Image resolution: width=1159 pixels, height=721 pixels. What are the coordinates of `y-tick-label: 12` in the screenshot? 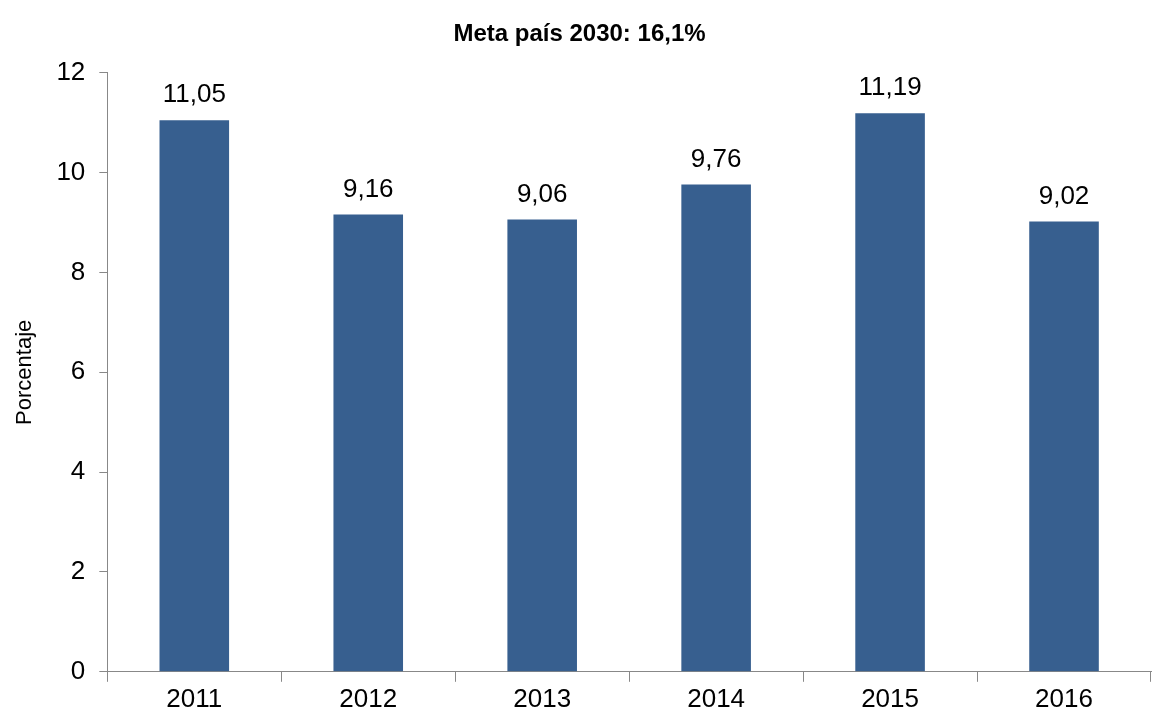 It's located at (71, 70).